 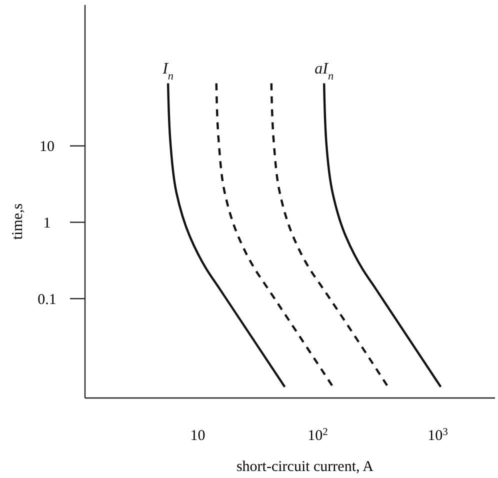 I want to click on y-tick-label: 10, so click(x=47, y=147).